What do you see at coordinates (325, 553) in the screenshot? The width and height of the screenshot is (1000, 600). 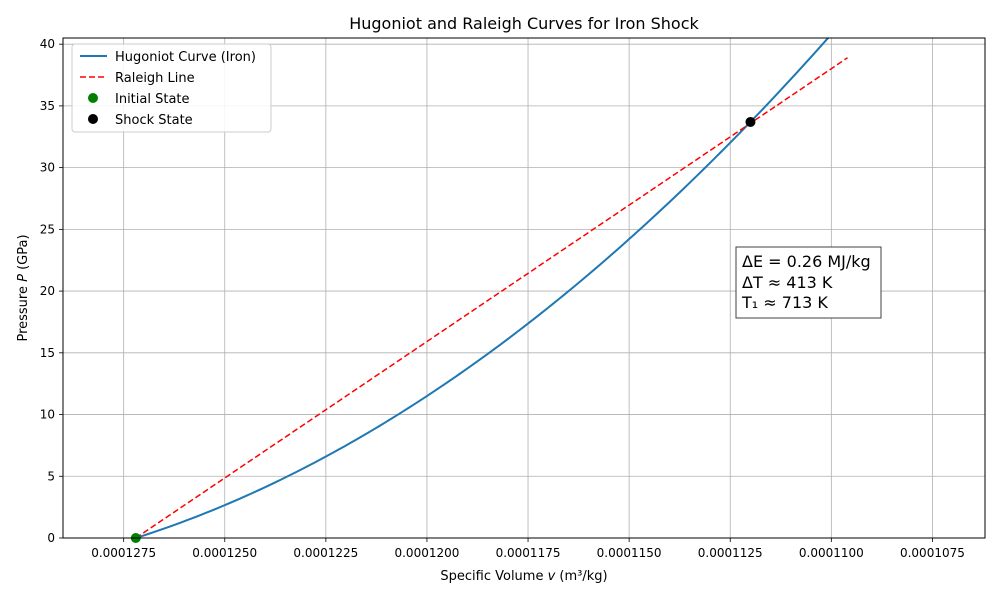 I see `x-tick-label: 0.0001225` at bounding box center [325, 553].